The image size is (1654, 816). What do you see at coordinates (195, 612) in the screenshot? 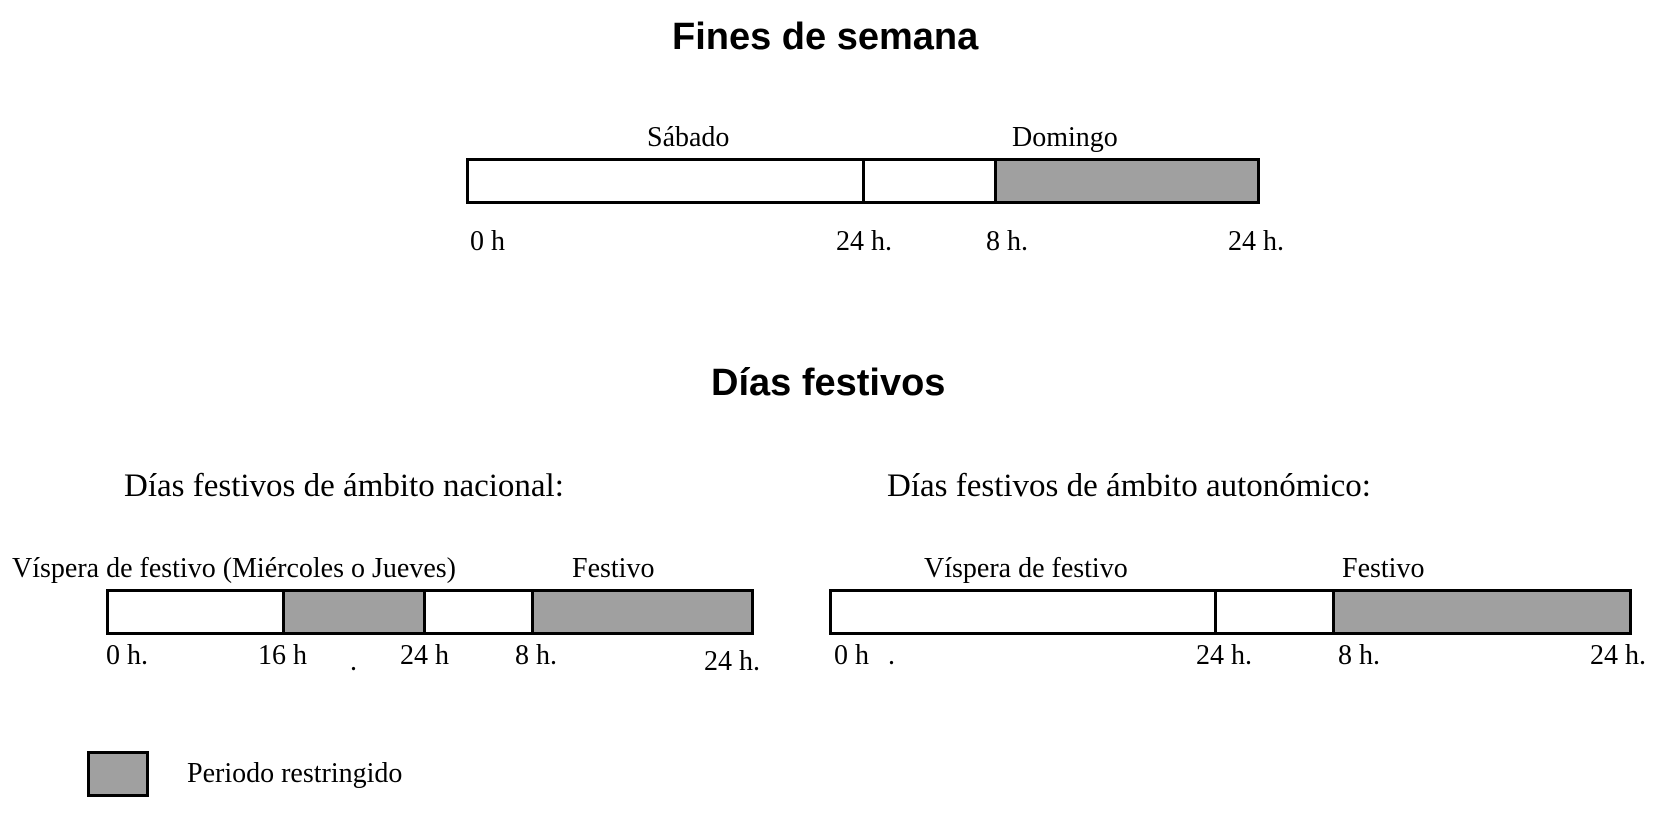
I see `national-eve-free-segment` at bounding box center [195, 612].